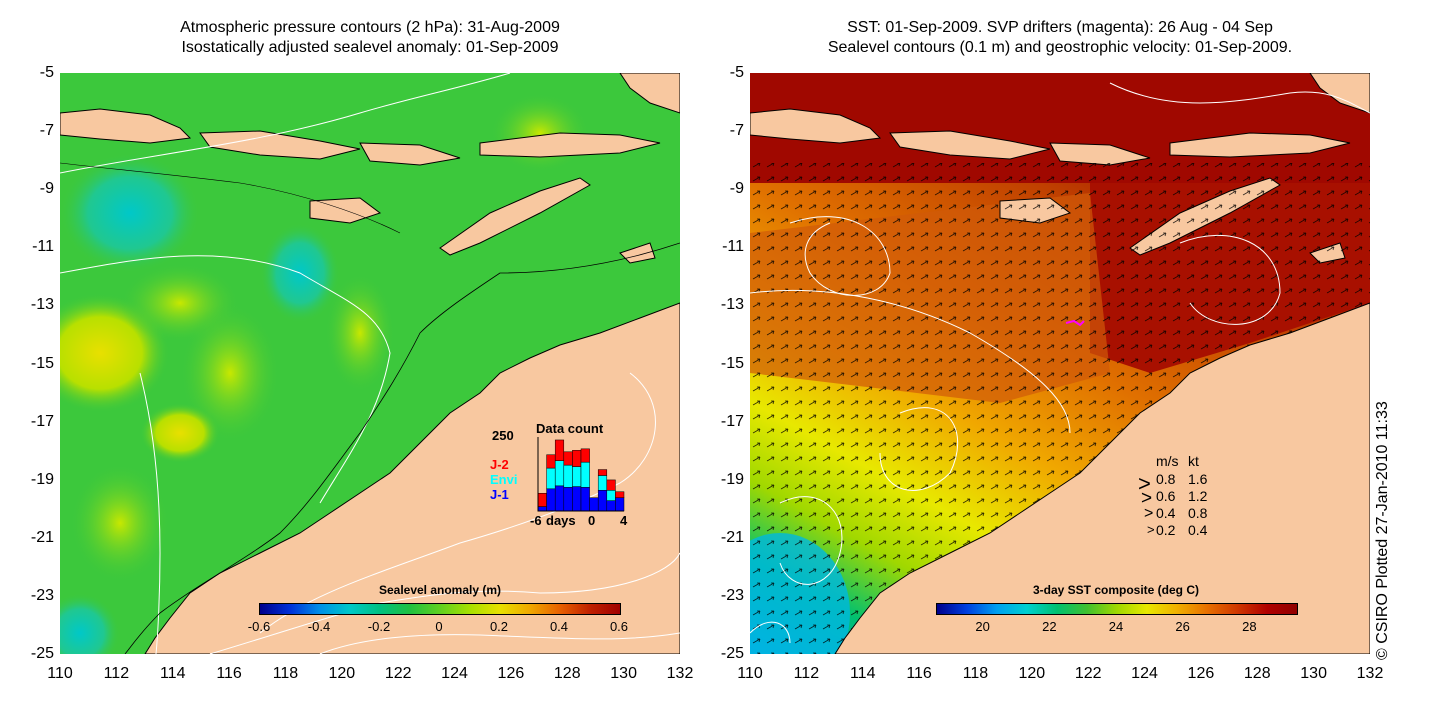 The width and height of the screenshot is (1440, 720). Describe the element at coordinates (1198, 496) in the screenshot. I see `velocity-key-kt: 1.2` at that location.